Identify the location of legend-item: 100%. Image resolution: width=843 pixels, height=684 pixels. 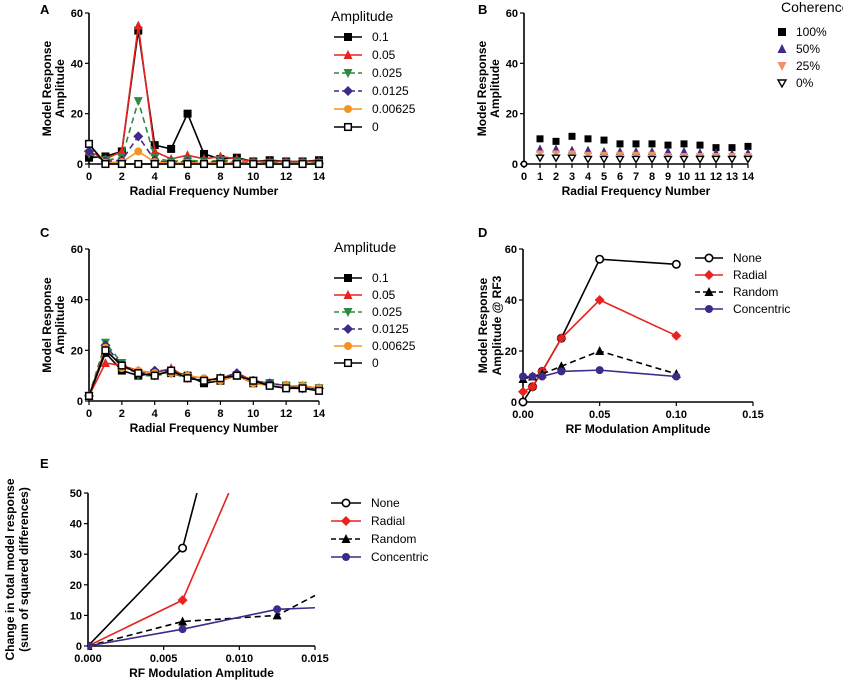
(802, 32).